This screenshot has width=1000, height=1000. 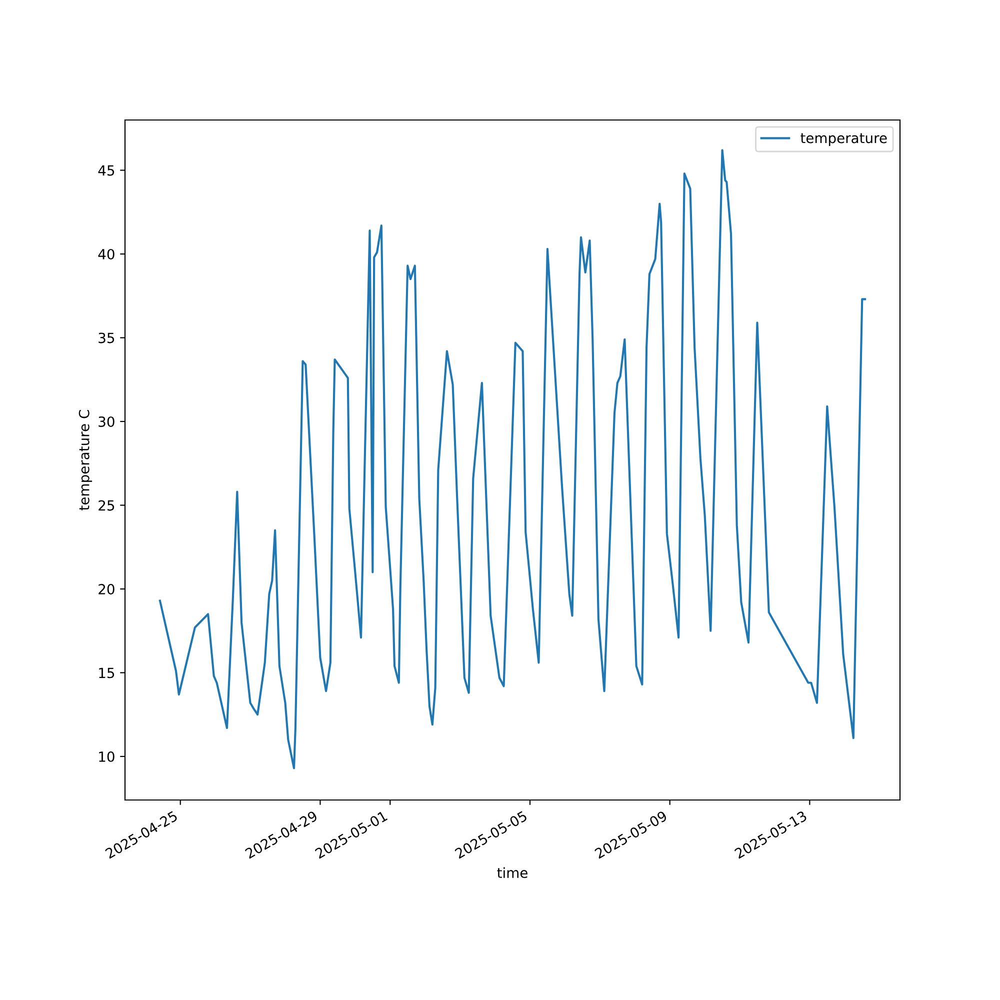 I want to click on y-axis-title: temperature C, so click(x=85, y=460).